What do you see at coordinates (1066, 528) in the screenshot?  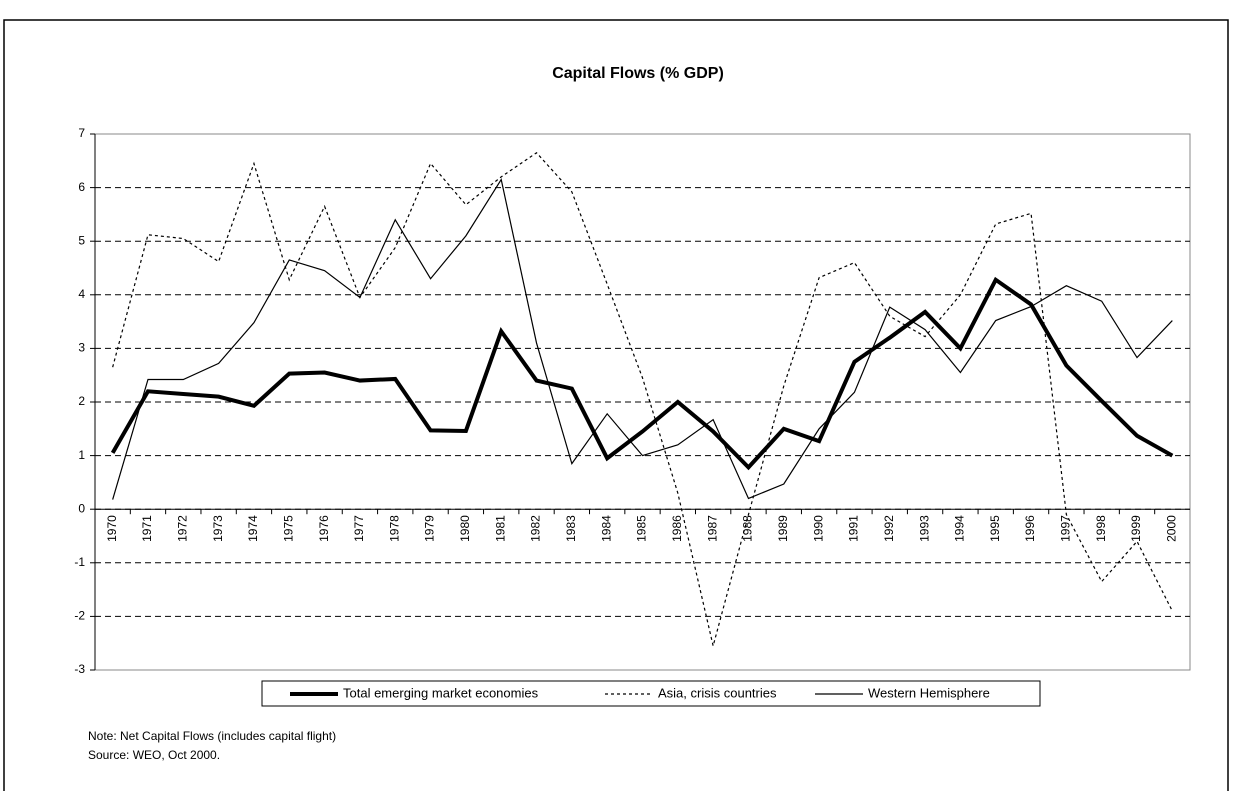 I see `x-tick-label: 1997` at bounding box center [1066, 528].